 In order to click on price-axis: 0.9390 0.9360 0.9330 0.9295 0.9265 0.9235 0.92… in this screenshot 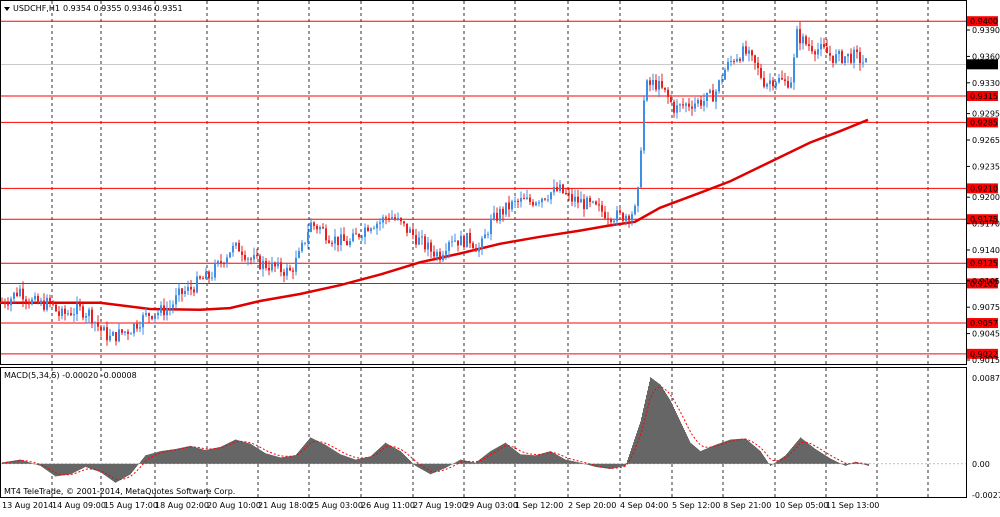, I will do `click(983, 195)`.